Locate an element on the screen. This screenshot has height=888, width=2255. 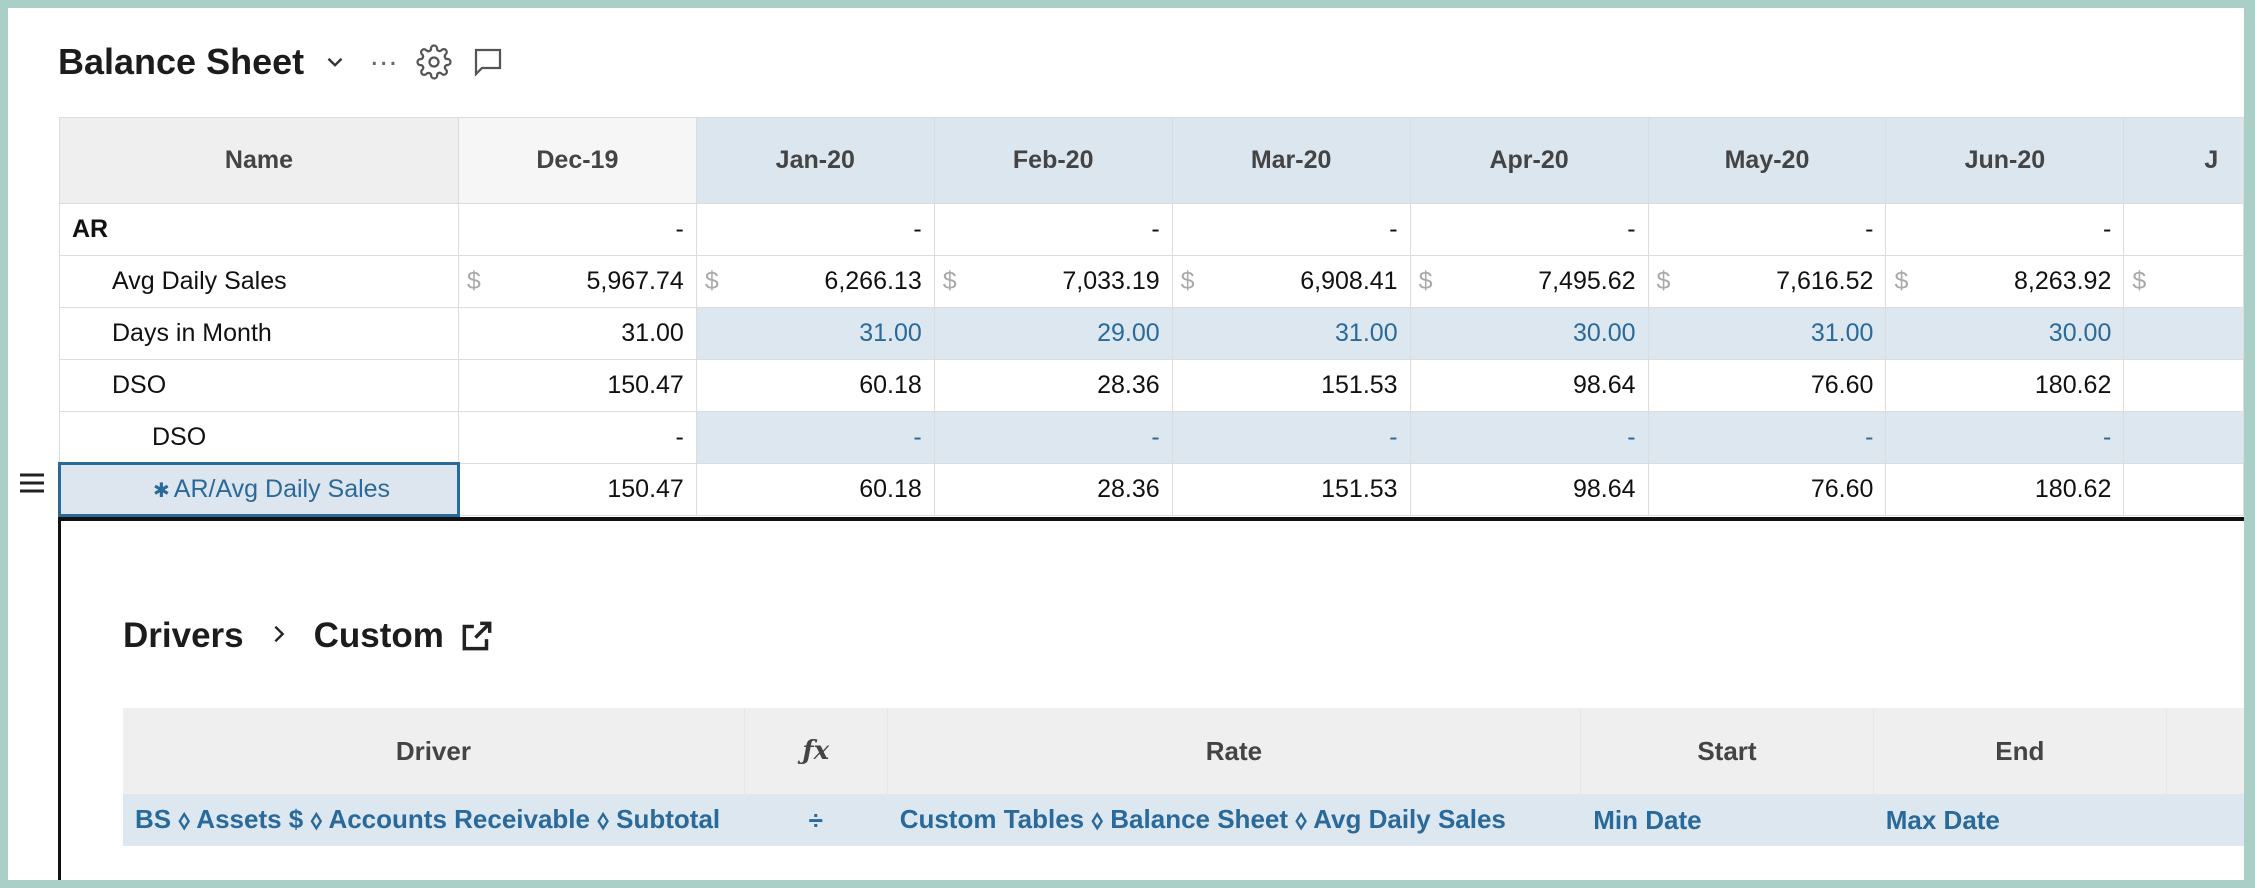
column-header-fx: ƒx is located at coordinates (816, 751).